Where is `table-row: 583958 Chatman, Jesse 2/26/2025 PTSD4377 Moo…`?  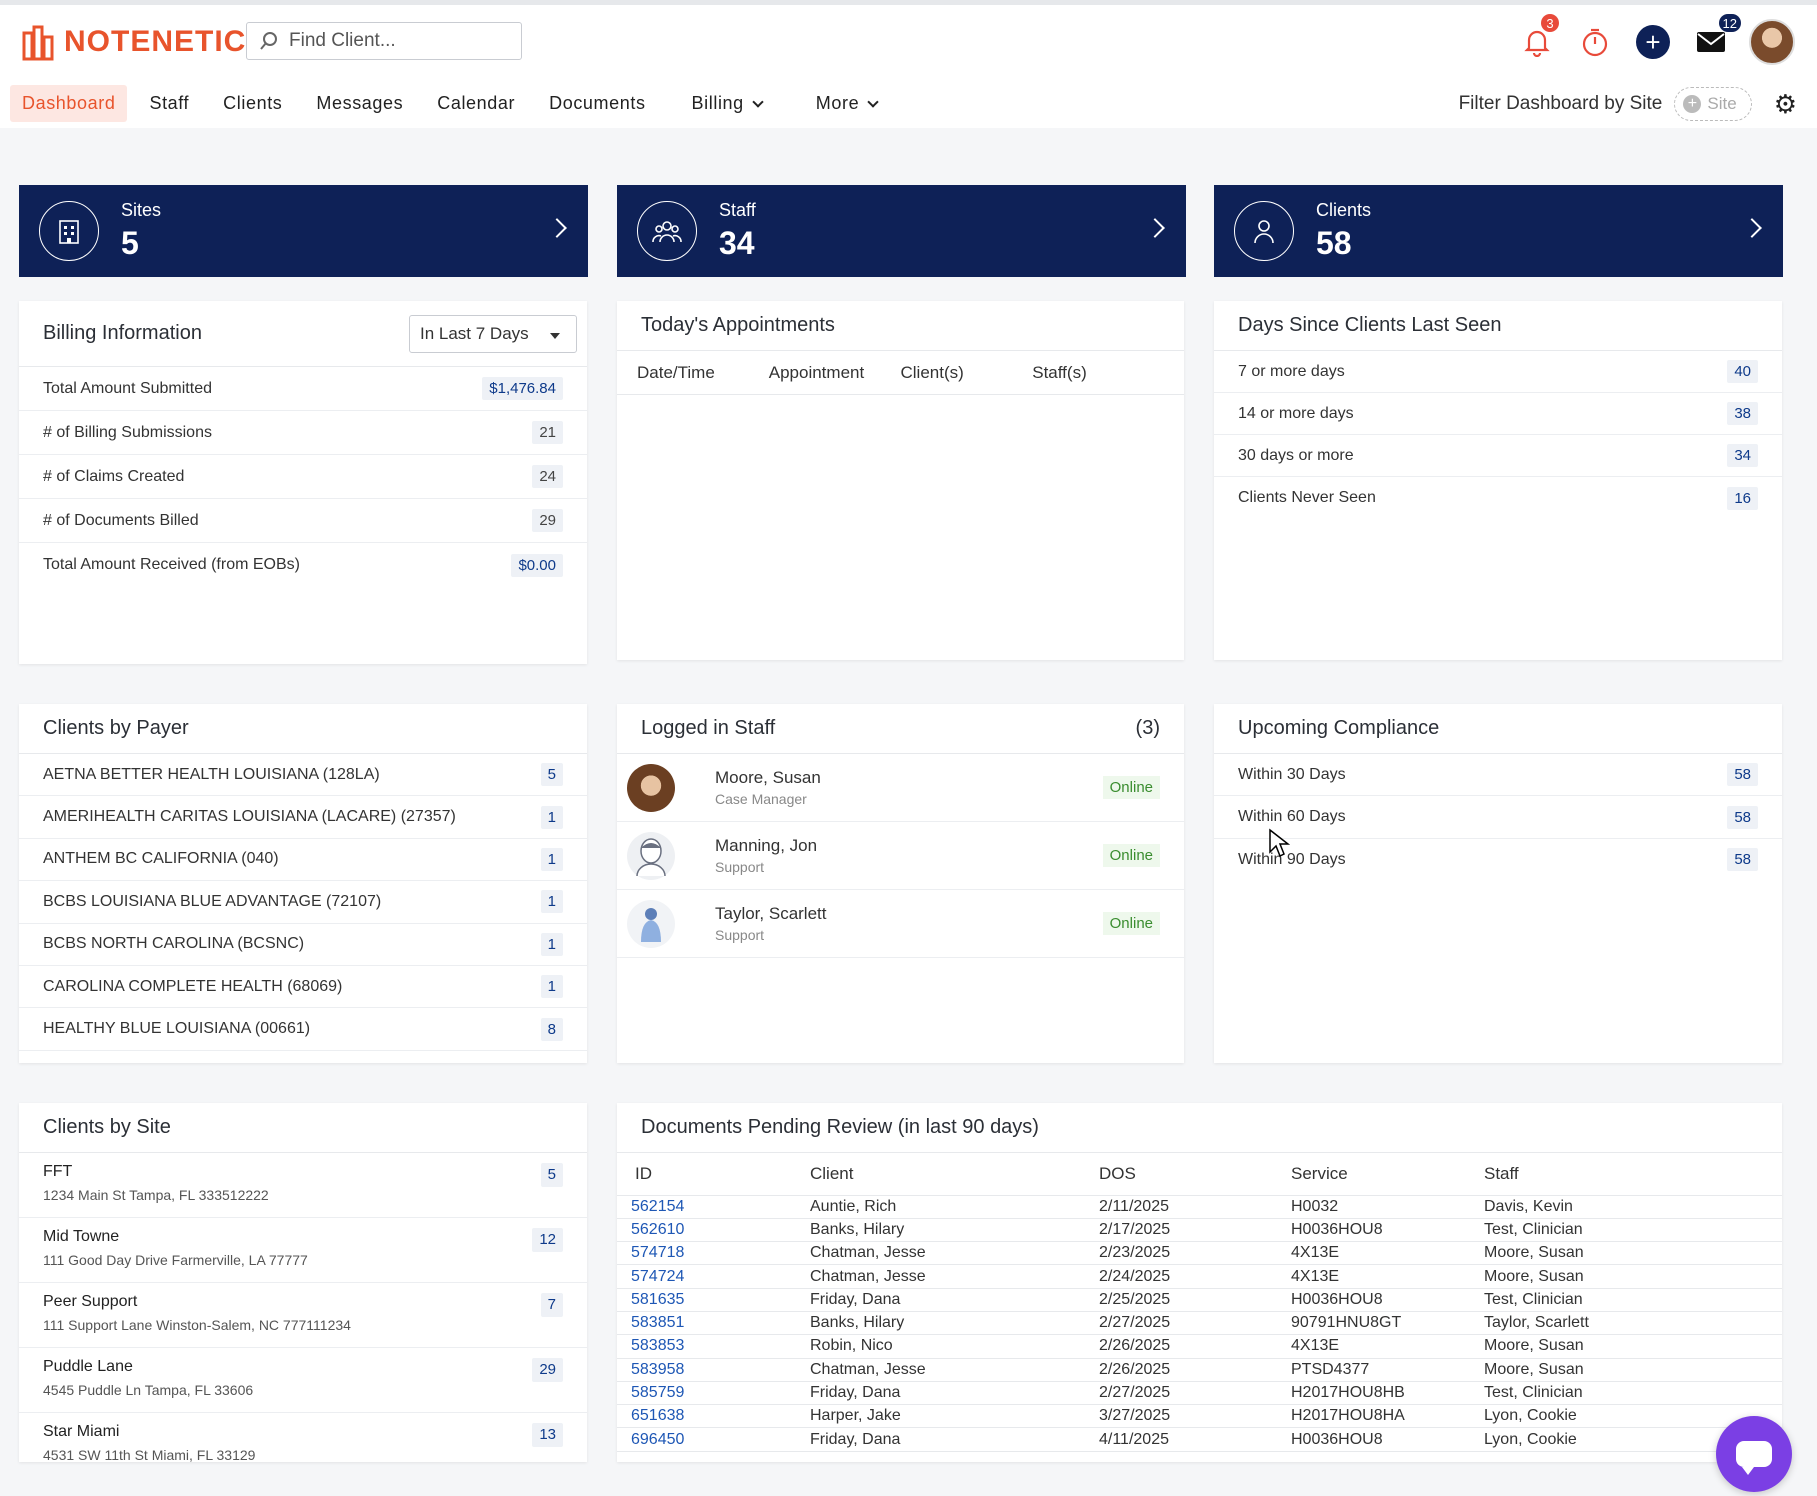
table-row: 583958 Chatman, Jesse 2/26/2025 PTSD4377 Moo… is located at coordinates (1199, 1370).